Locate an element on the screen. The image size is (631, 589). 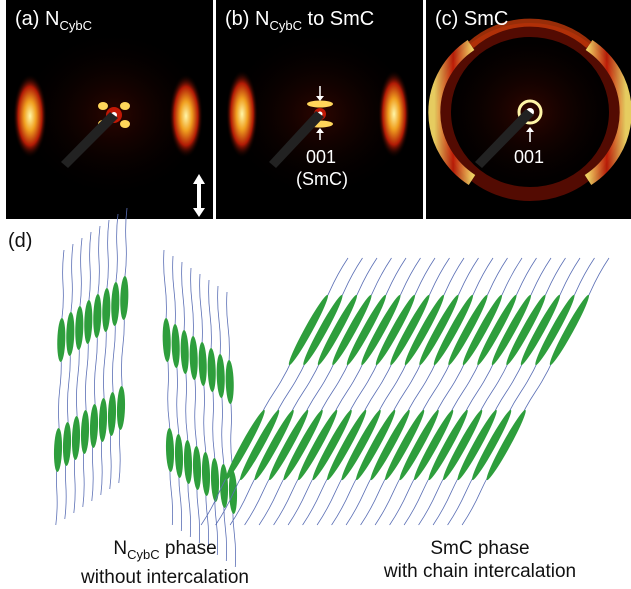
panel-a-label: (a) NCybC is located at coordinates (53, 20).